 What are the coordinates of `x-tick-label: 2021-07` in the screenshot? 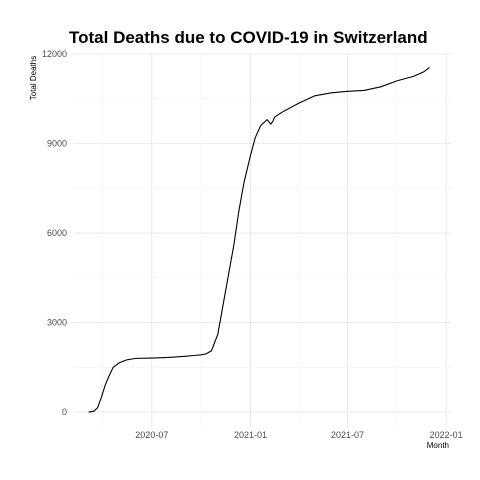 It's located at (347, 435).